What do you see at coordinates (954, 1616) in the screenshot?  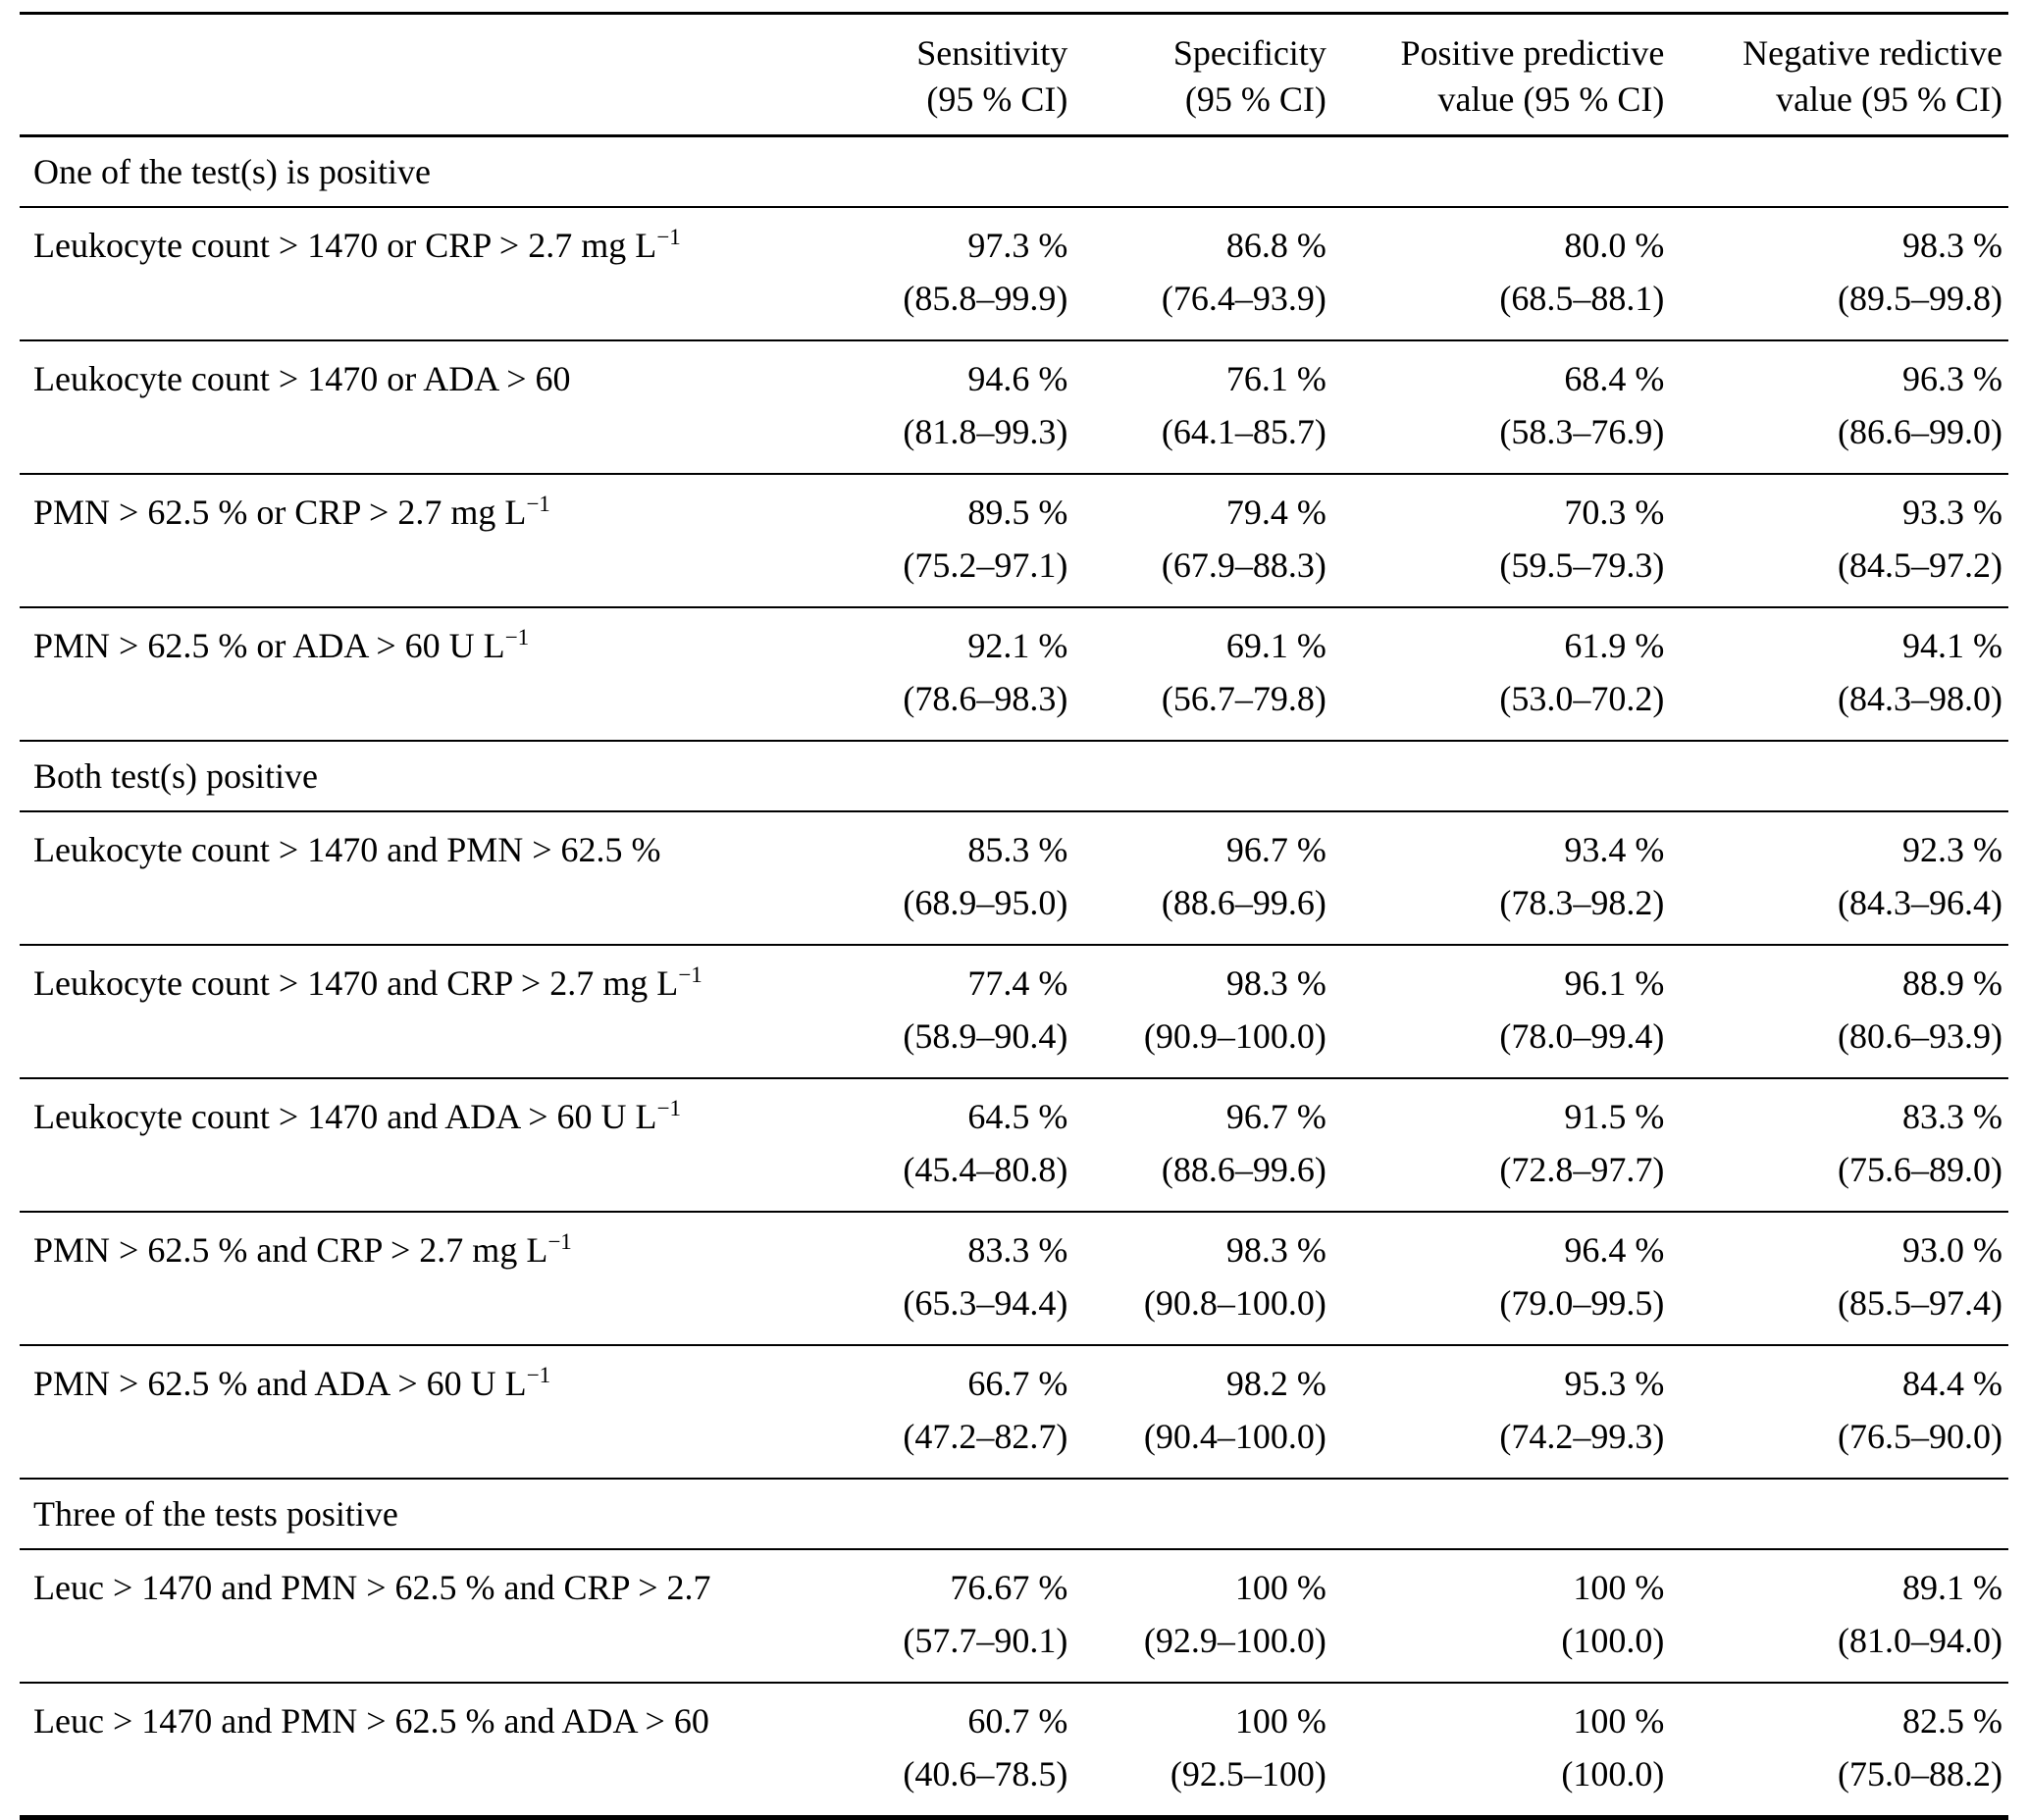 I see `sensitivity-cell: 76.67 % (57.7–90.1)` at bounding box center [954, 1616].